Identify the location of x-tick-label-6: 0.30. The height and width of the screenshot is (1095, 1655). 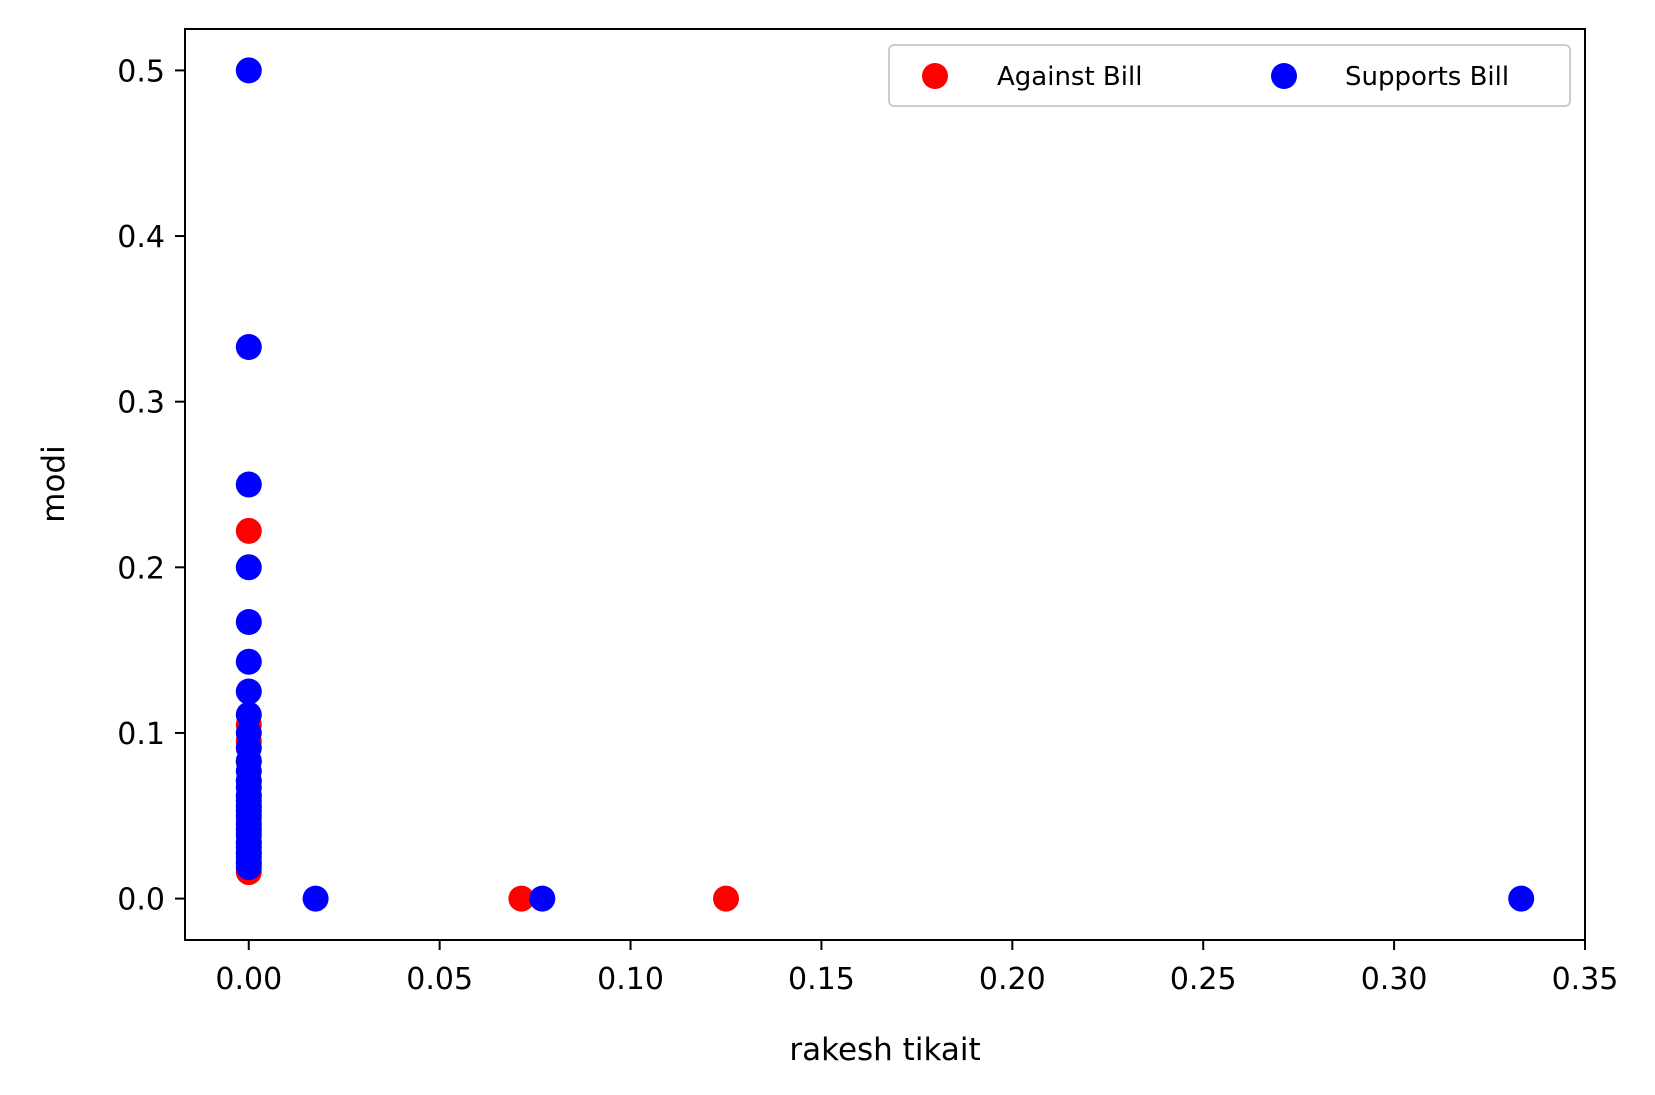
(1394, 979).